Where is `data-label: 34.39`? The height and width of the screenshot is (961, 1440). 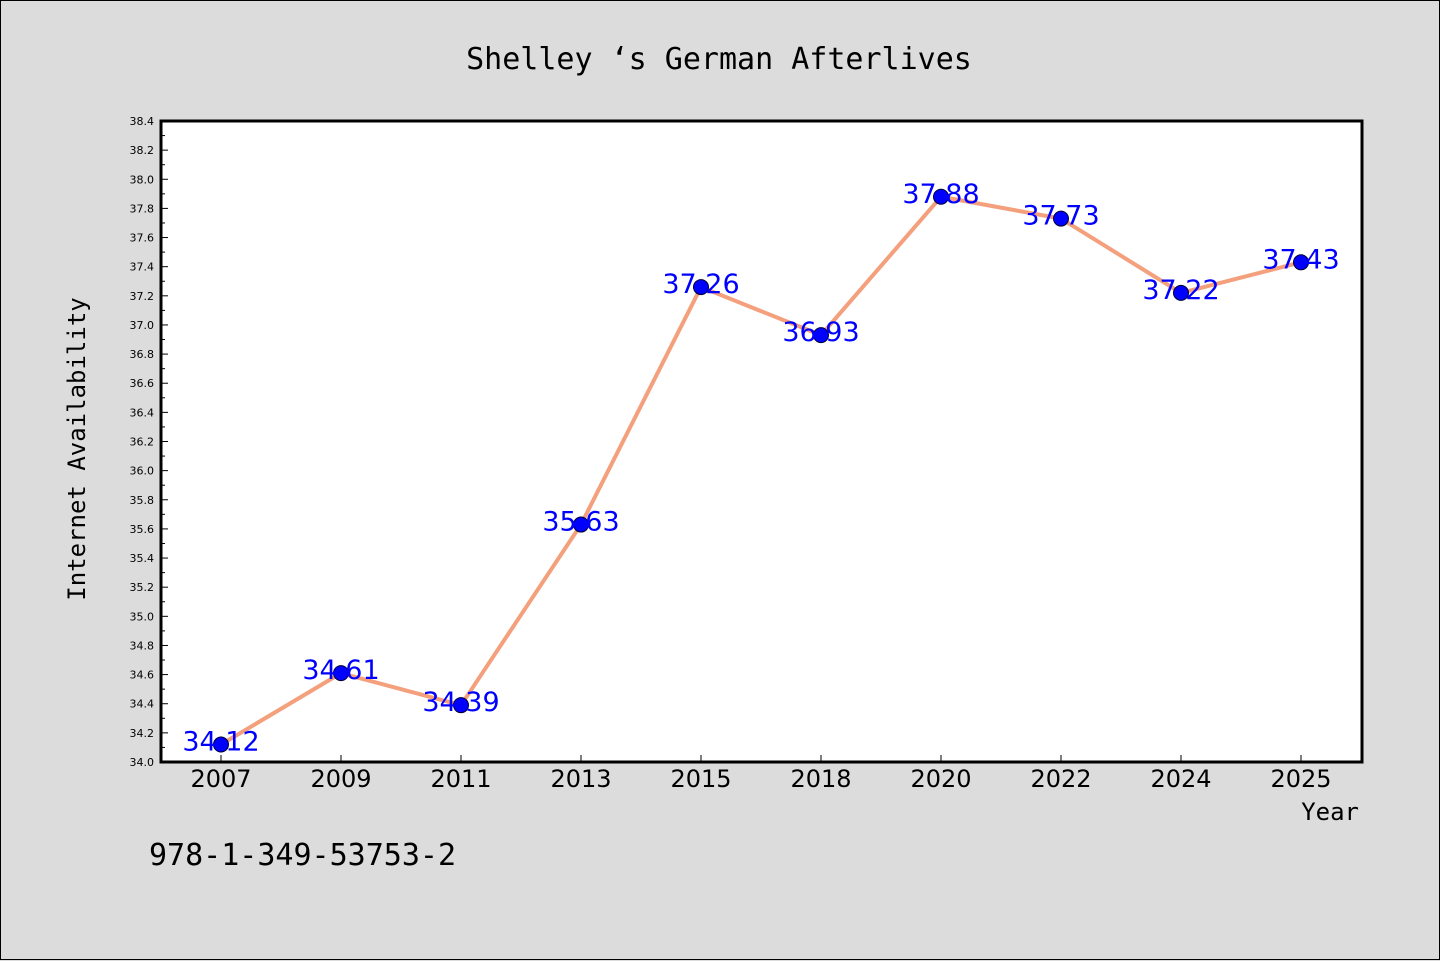 data-label: 34.39 is located at coordinates (460, 702).